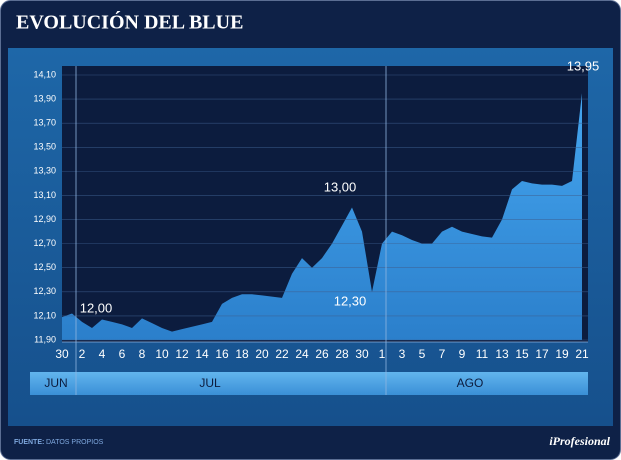 The width and height of the screenshot is (621, 460). Describe the element at coordinates (282, 354) in the screenshot. I see `x-tick-label: 22` at that location.